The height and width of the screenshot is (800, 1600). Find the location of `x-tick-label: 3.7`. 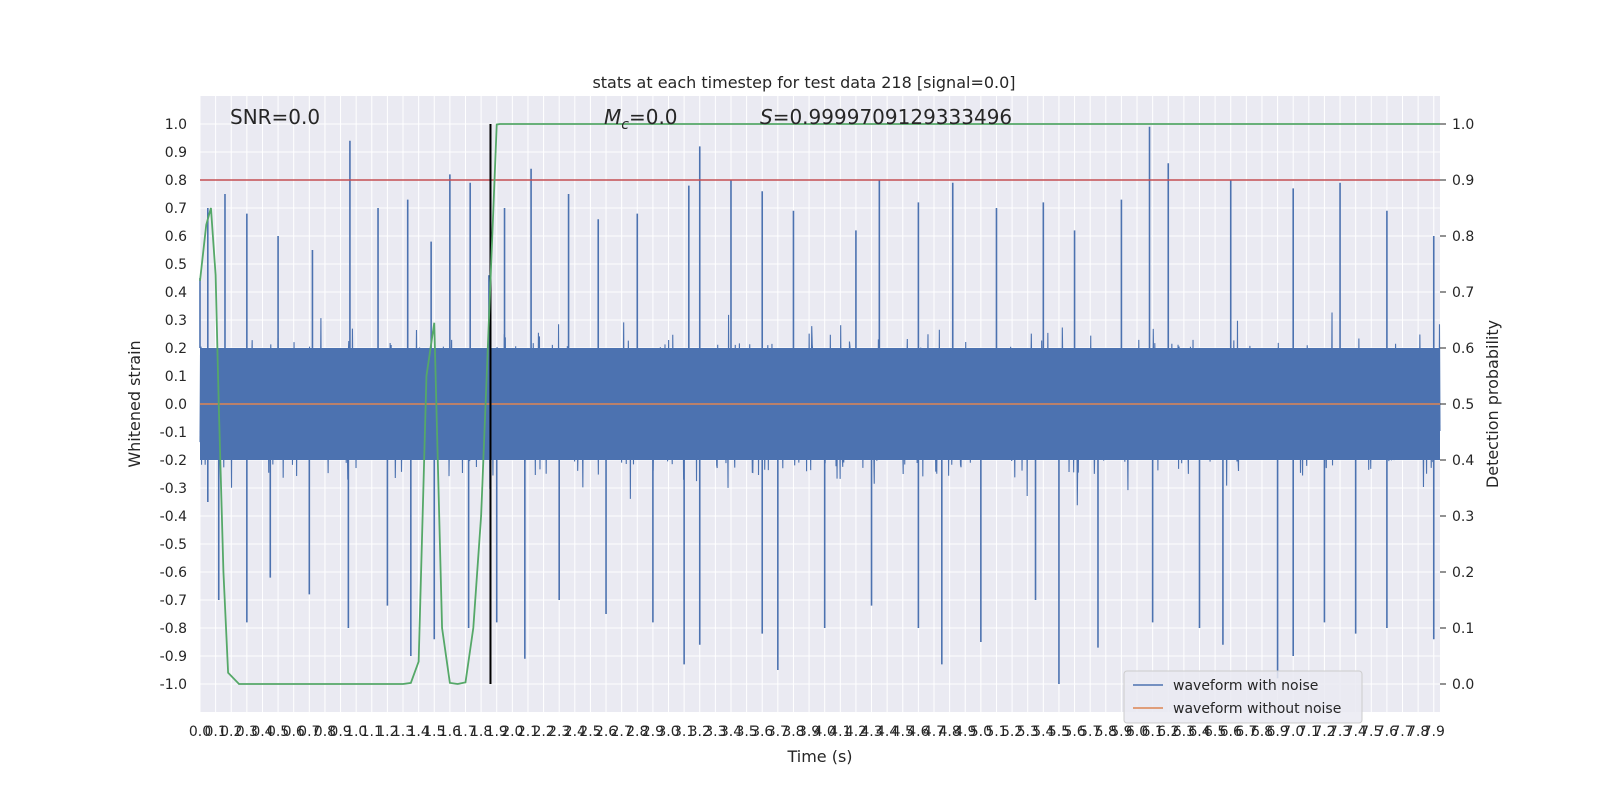

x-tick-label: 3.7 is located at coordinates (778, 732).